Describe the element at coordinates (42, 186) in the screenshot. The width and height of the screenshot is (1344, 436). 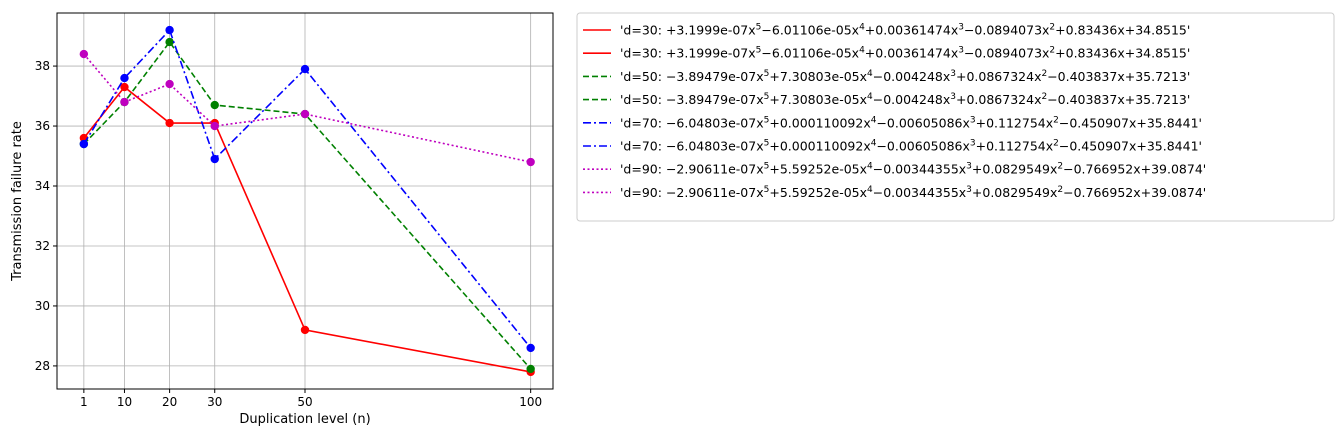
I see `y-tick-label: 34` at that location.